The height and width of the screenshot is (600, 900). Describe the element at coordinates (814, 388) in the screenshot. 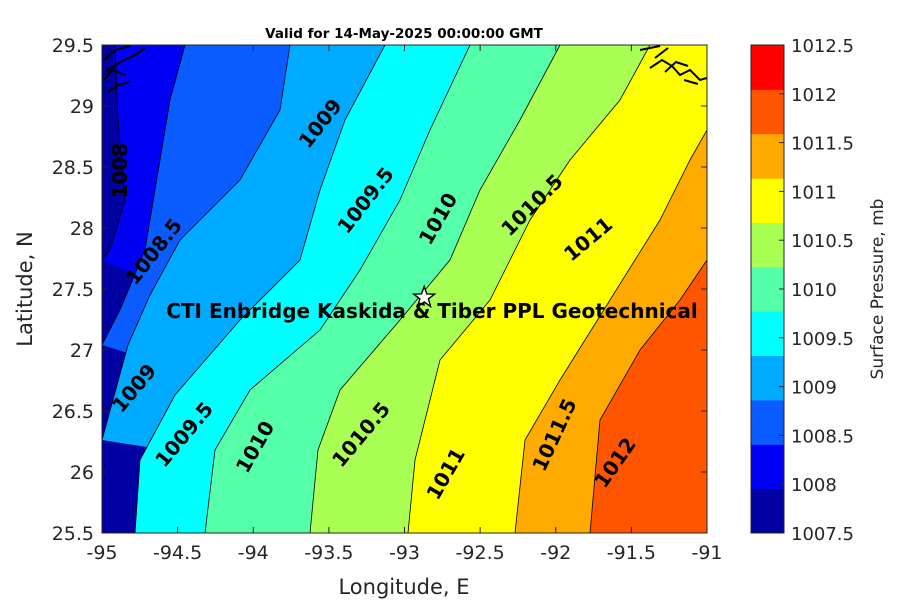

I see `colorbar-tick-label: 1009` at that location.